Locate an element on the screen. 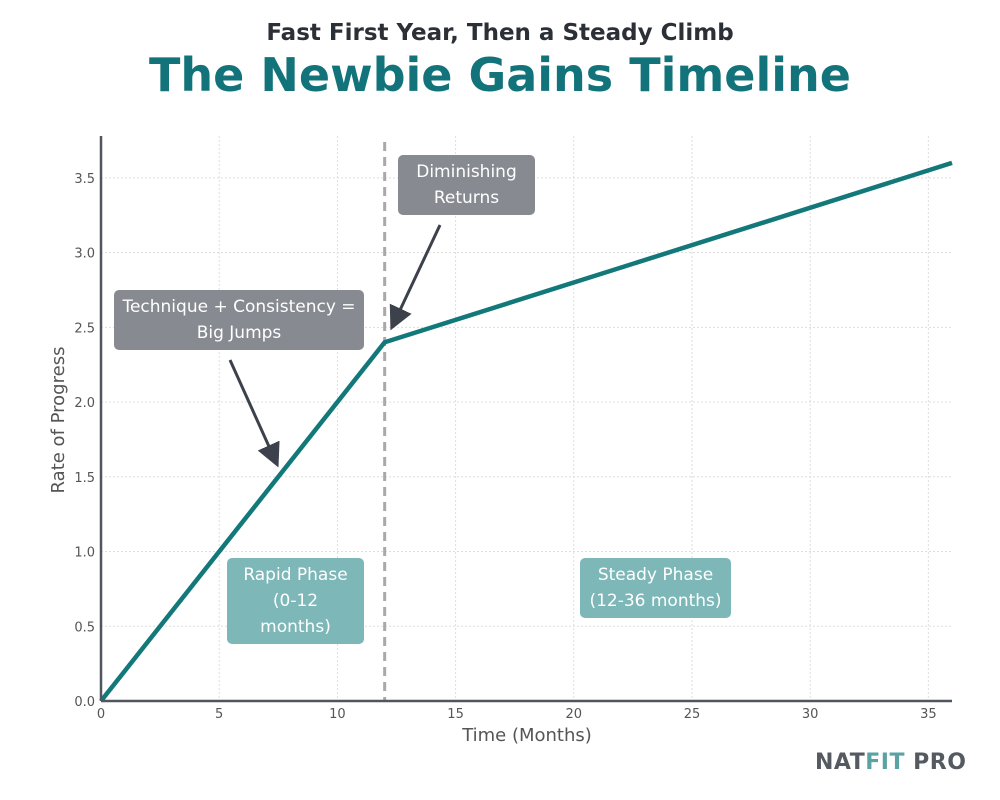  annotation-diminishing-returns: Diminishing Returns is located at coordinates (466, 185).